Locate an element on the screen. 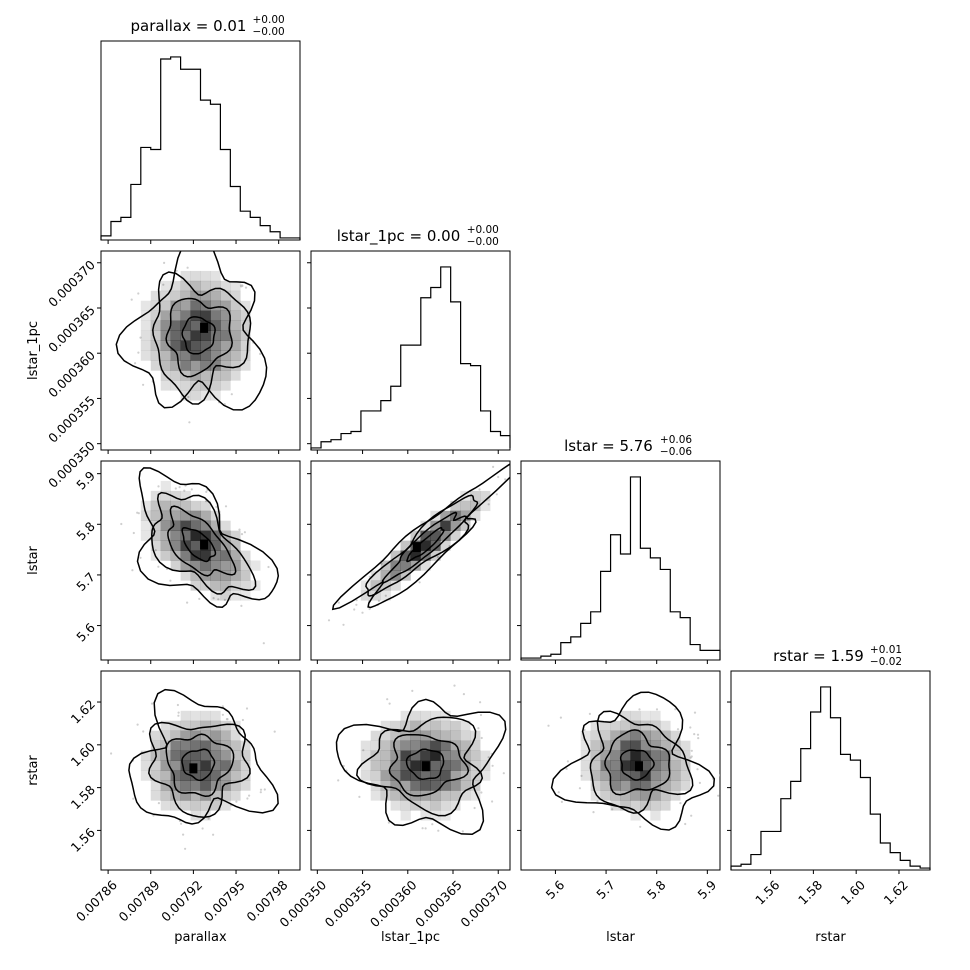 Image resolution: width=970 pixels, height=970 pixels. y-tick-label-lstar_1pc: 0.000370 is located at coordinates (71, 283).